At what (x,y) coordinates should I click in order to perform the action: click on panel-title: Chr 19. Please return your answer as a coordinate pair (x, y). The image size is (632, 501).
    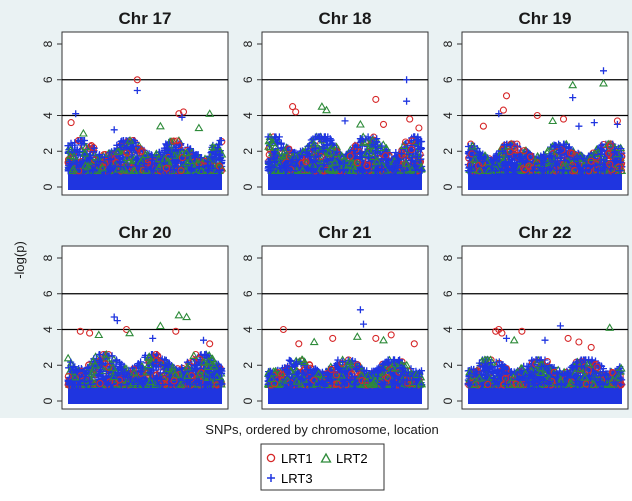
    Looking at the image, I should click on (545, 18).